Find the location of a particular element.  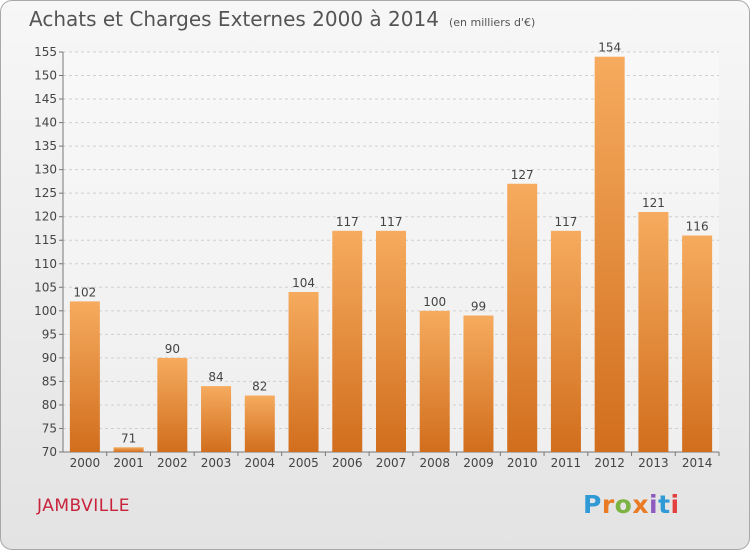

data-label: 100 is located at coordinates (434, 302).